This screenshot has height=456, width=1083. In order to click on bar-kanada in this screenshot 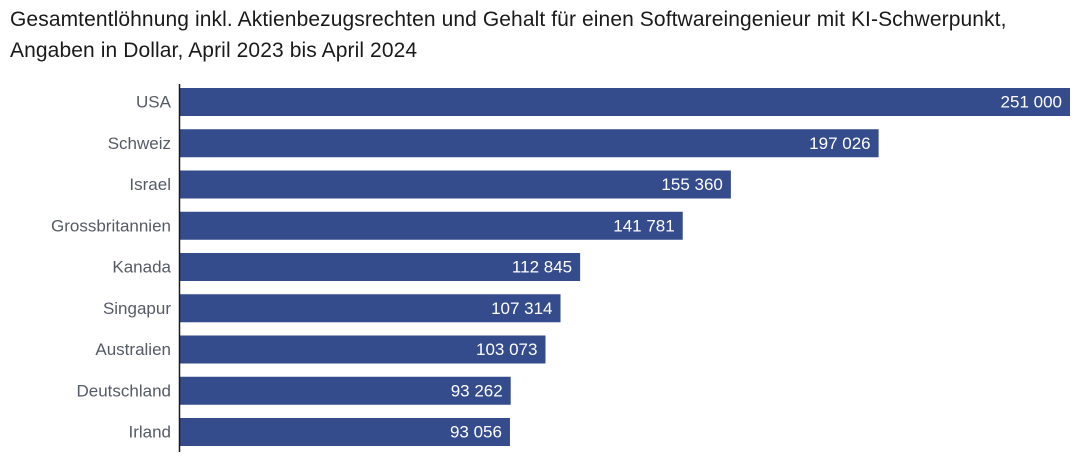, I will do `click(380, 267)`.